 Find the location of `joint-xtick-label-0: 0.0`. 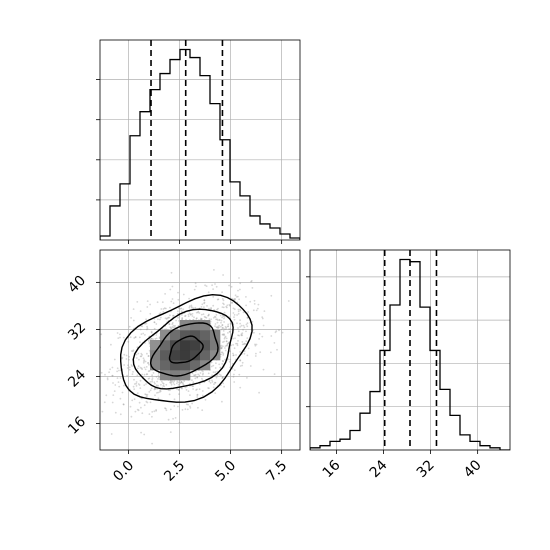

joint-xtick-label-0: 0.0 is located at coordinates (123, 471).